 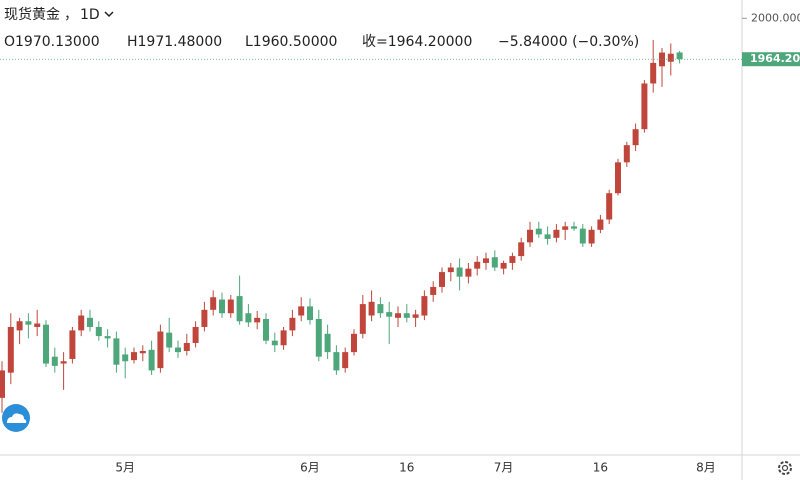 I want to click on settings-icon, so click(x=785, y=468).